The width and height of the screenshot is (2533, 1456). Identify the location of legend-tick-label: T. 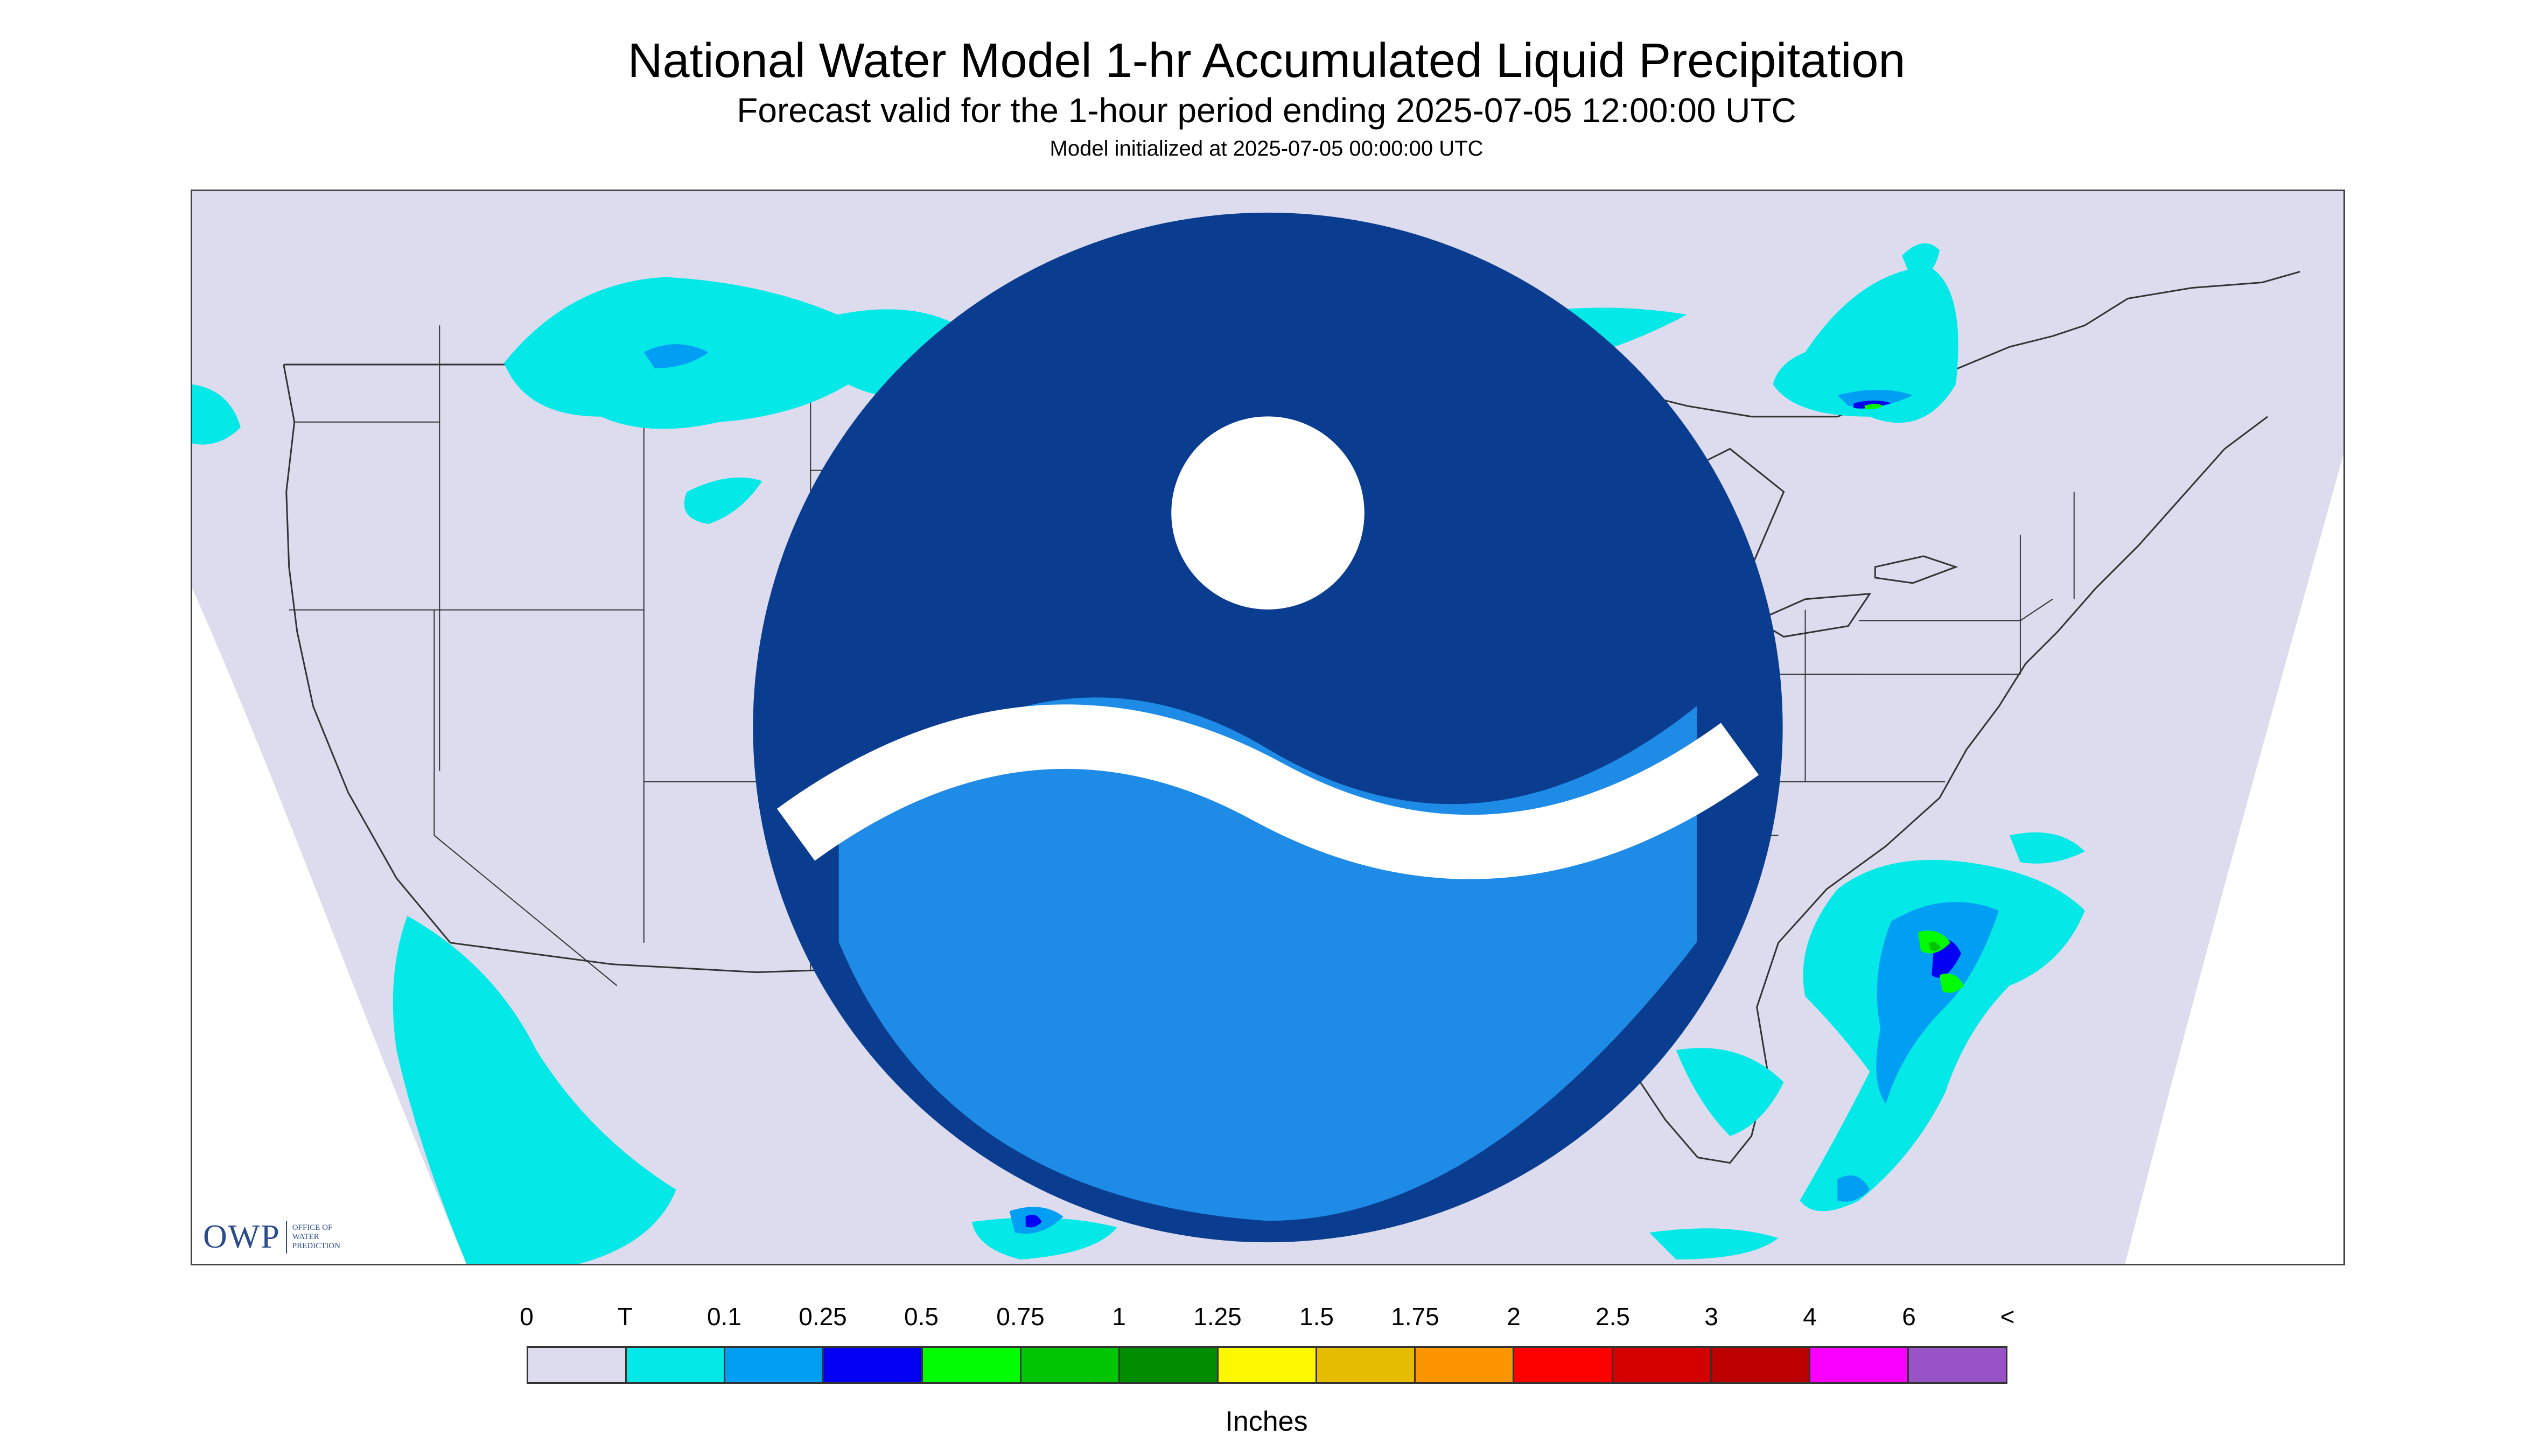
(625, 1317).